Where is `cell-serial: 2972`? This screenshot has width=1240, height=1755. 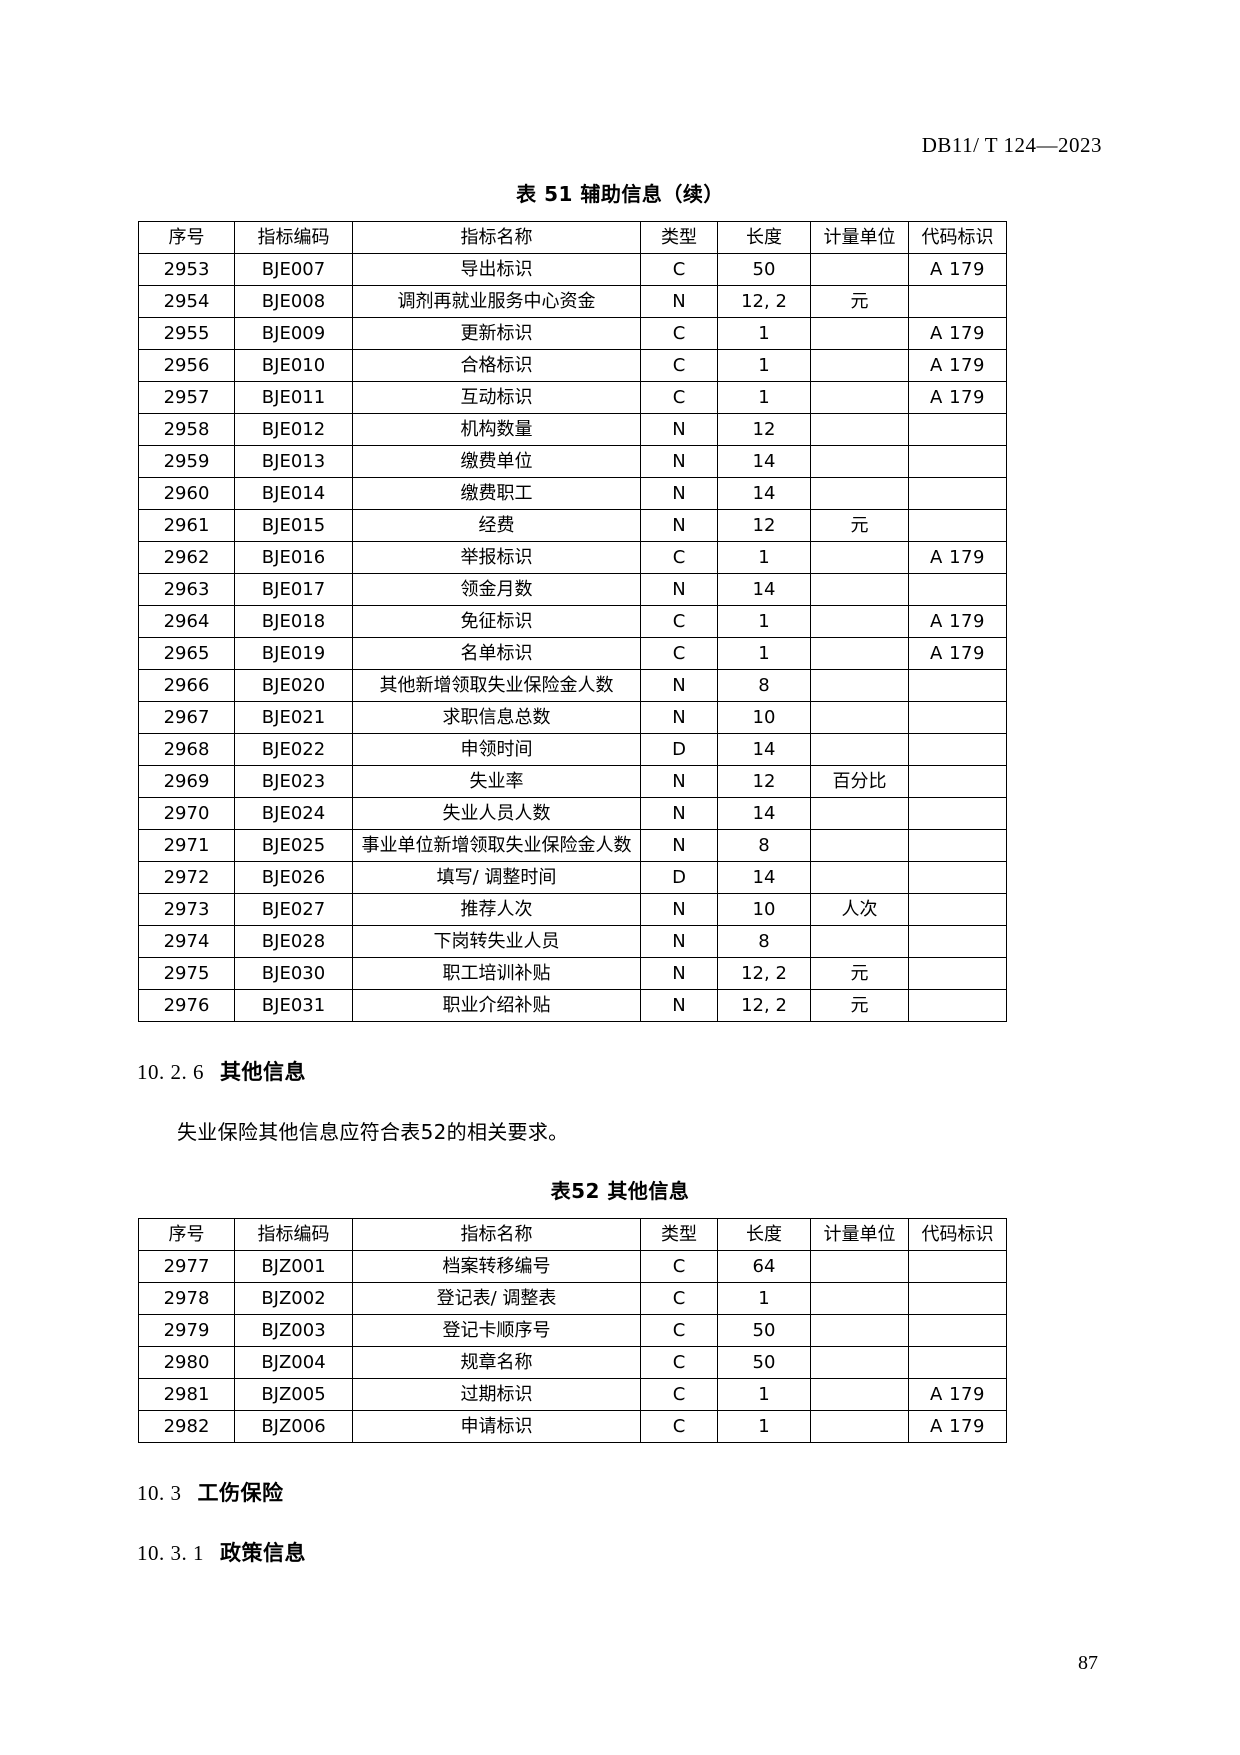 cell-serial: 2972 is located at coordinates (186, 877).